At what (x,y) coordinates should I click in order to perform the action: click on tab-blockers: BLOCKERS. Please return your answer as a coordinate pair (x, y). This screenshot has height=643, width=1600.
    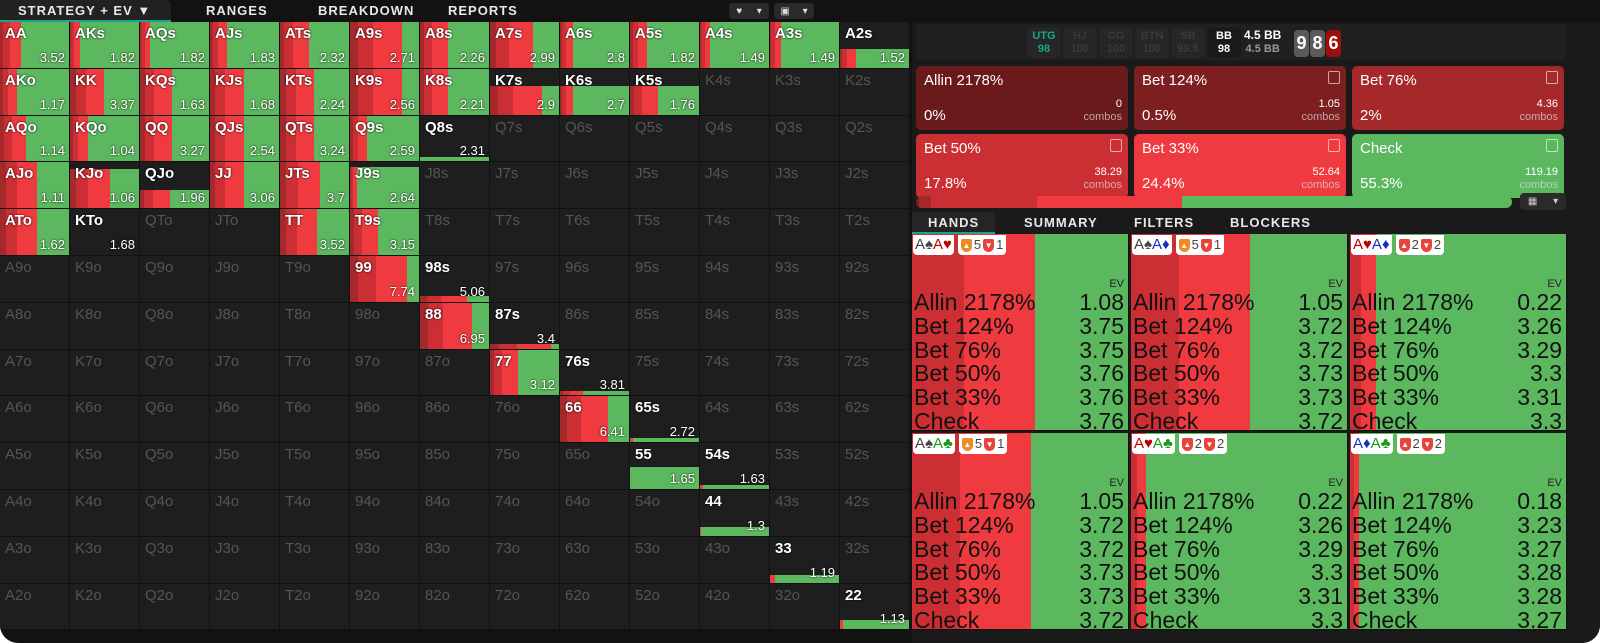
    Looking at the image, I should click on (1270, 222).